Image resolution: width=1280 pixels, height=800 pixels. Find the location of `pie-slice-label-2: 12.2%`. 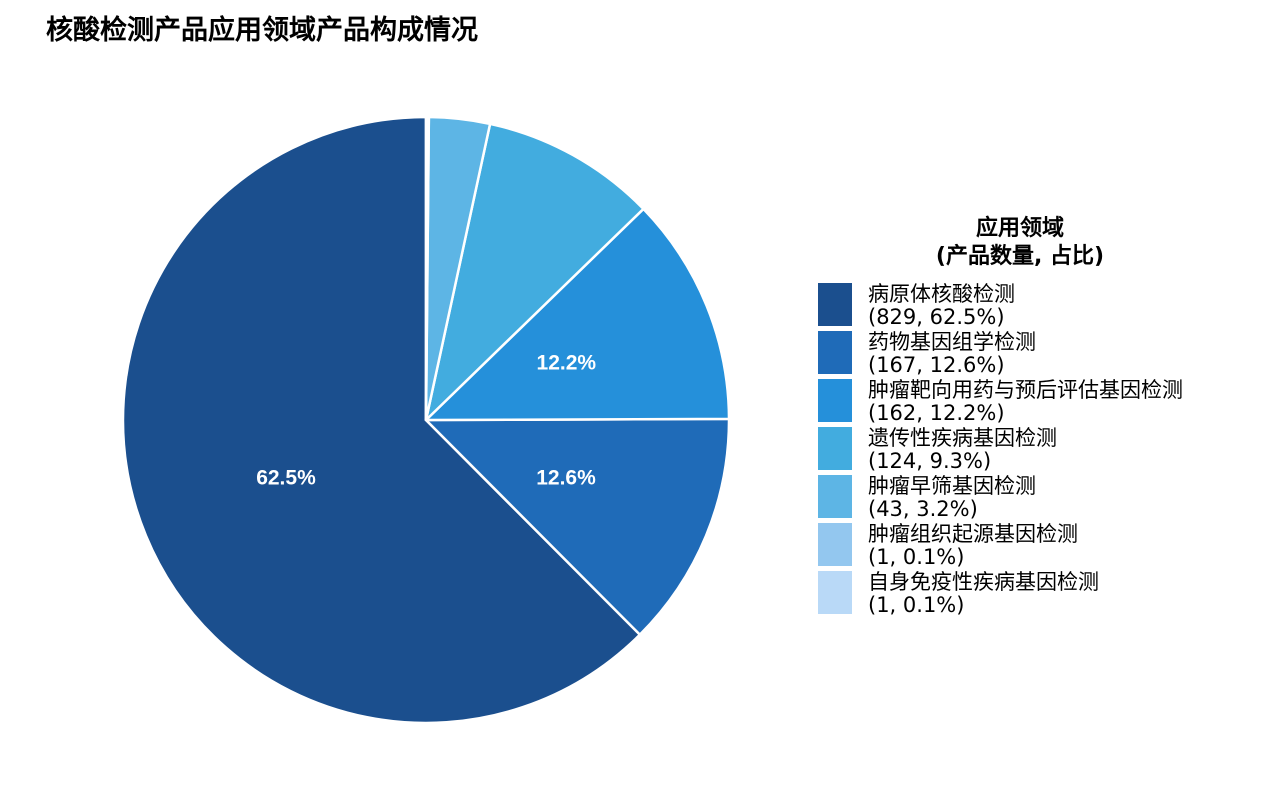

pie-slice-label-2: 12.2% is located at coordinates (567, 362).